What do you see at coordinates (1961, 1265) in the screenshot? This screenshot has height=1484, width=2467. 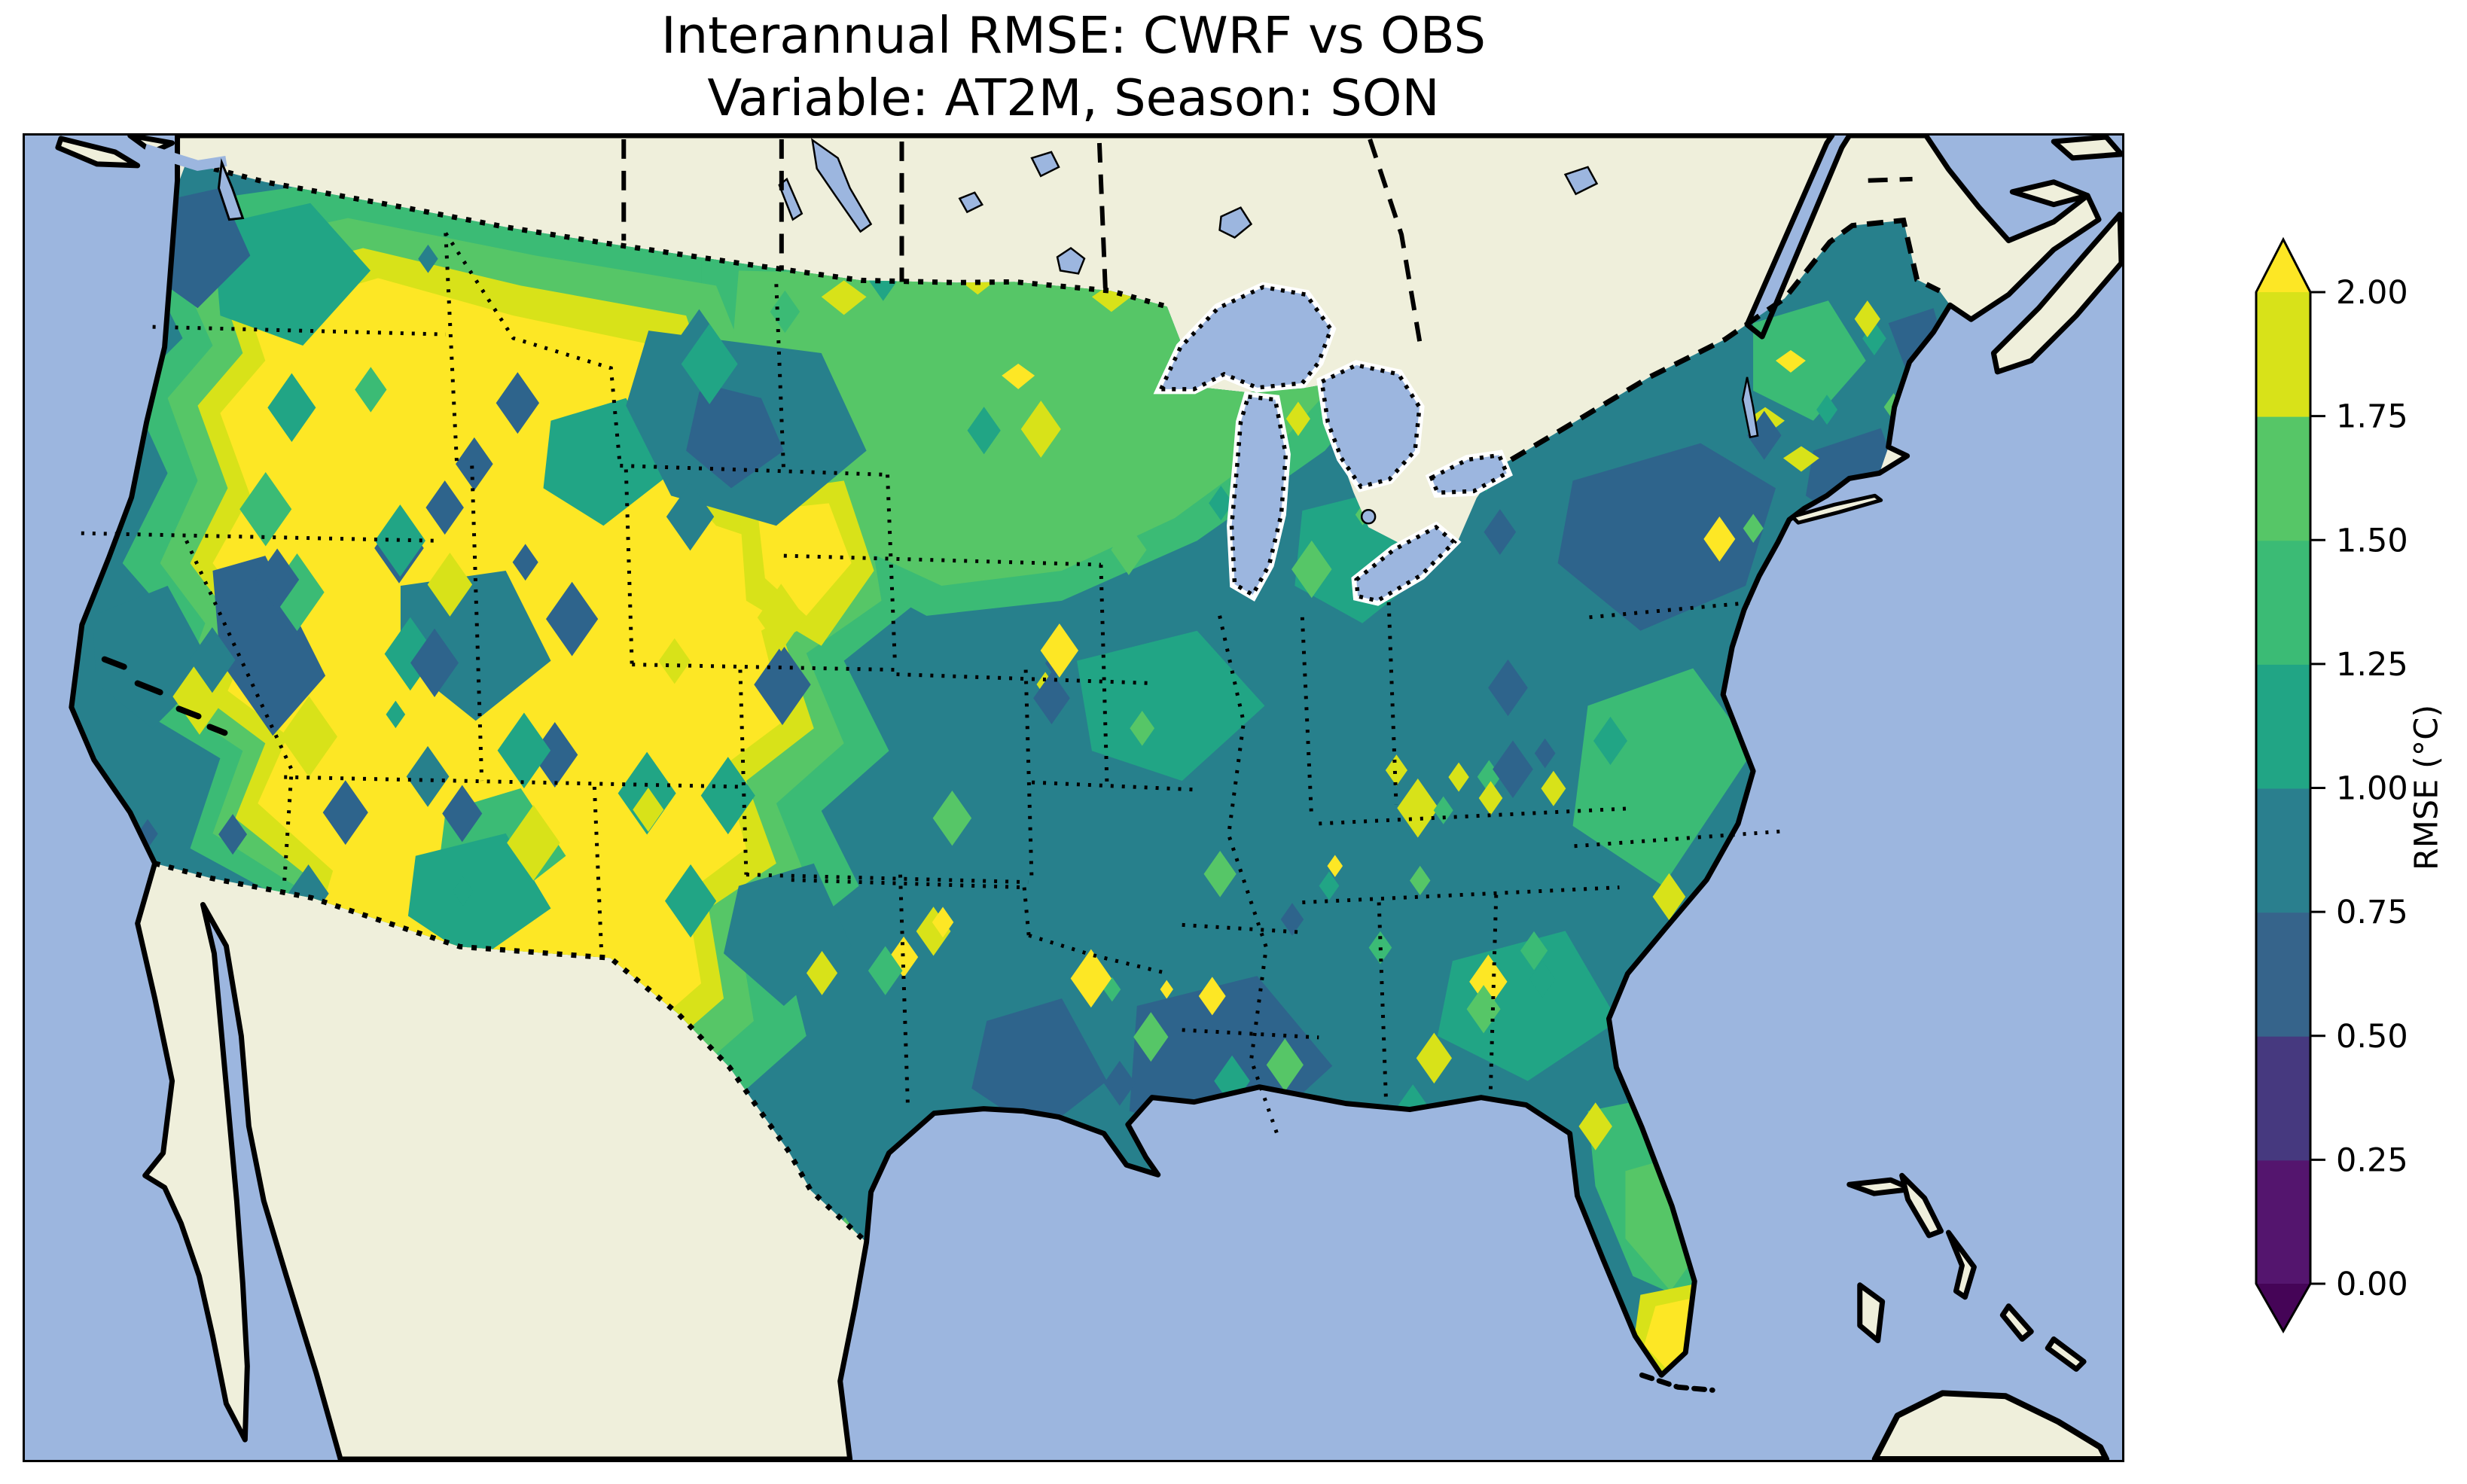 I see `eleuthera` at bounding box center [1961, 1265].